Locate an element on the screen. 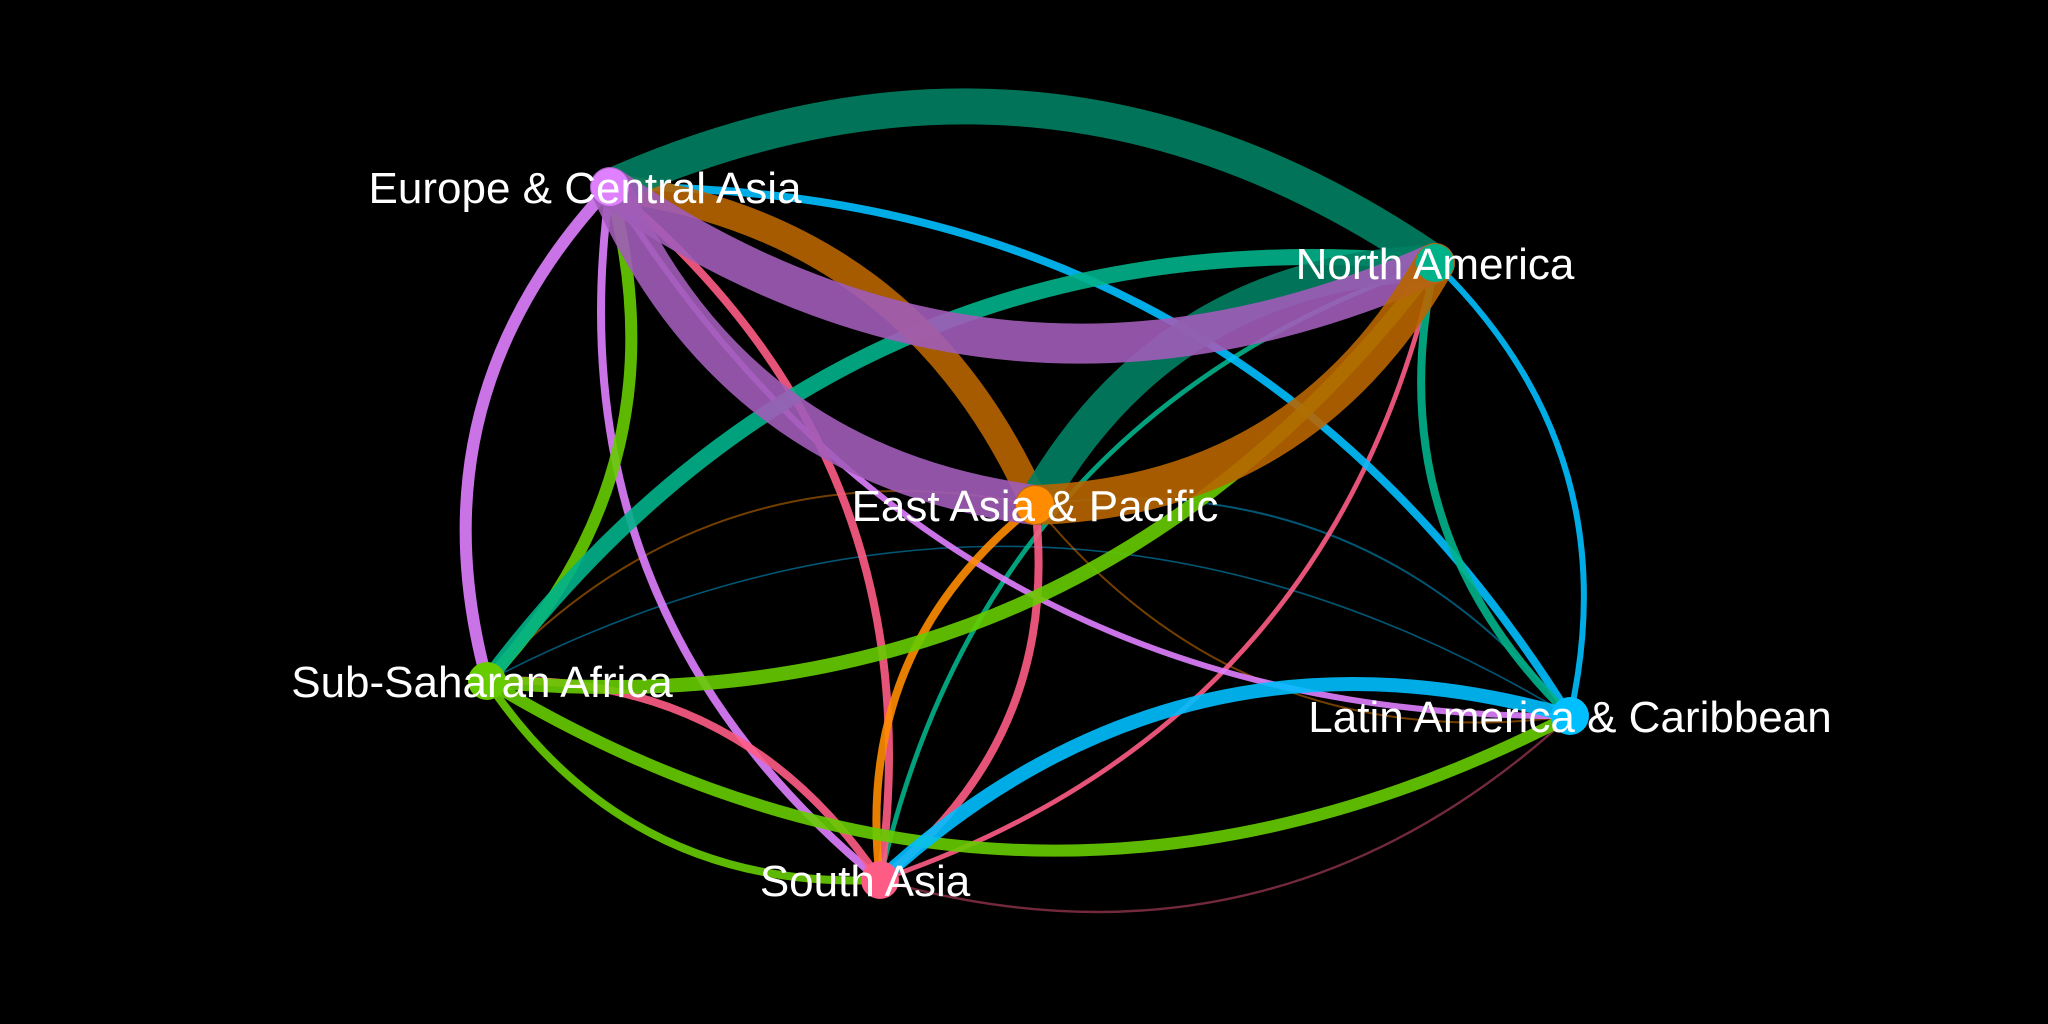 This screenshot has height=1024, width=2048. region-label-ssa: Sub-Saharan Africa is located at coordinates (482, 682).